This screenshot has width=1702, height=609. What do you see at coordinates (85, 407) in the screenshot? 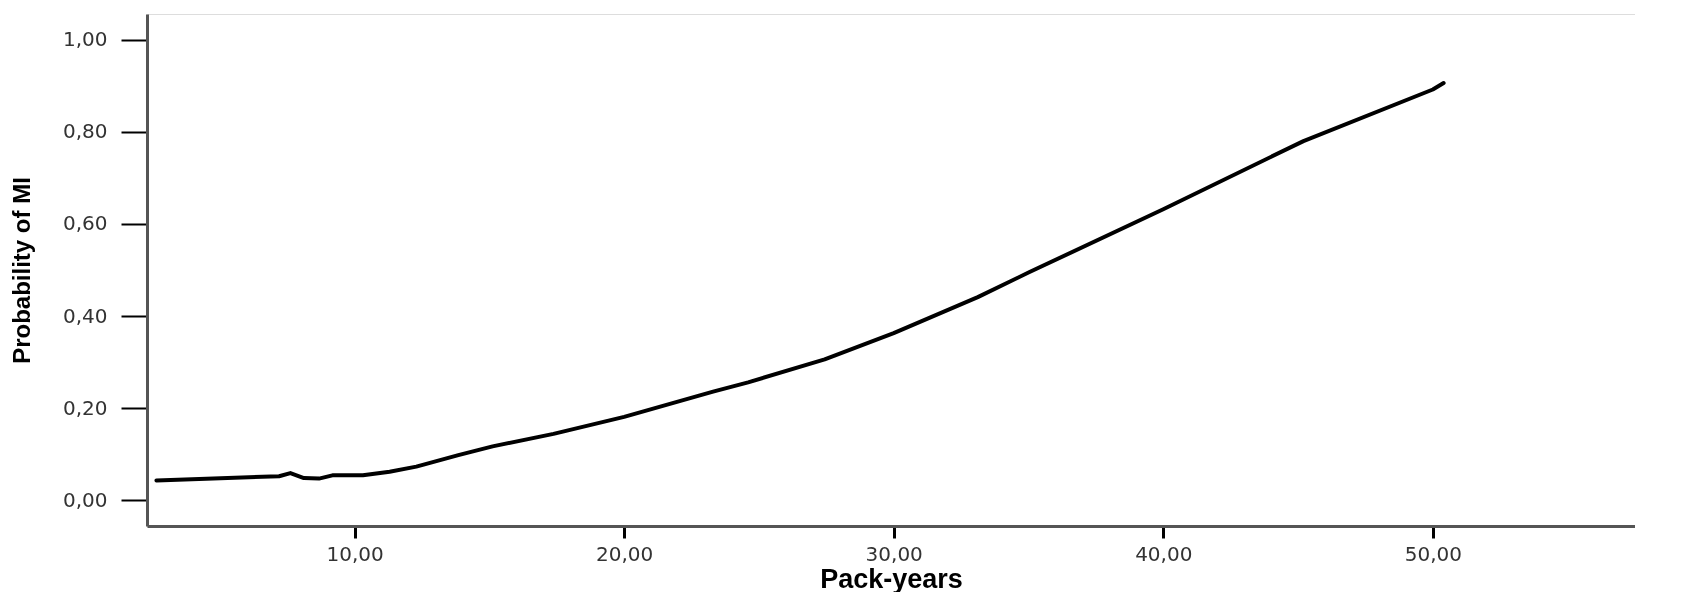
I see `y-tick-label: 0,20` at bounding box center [85, 407].